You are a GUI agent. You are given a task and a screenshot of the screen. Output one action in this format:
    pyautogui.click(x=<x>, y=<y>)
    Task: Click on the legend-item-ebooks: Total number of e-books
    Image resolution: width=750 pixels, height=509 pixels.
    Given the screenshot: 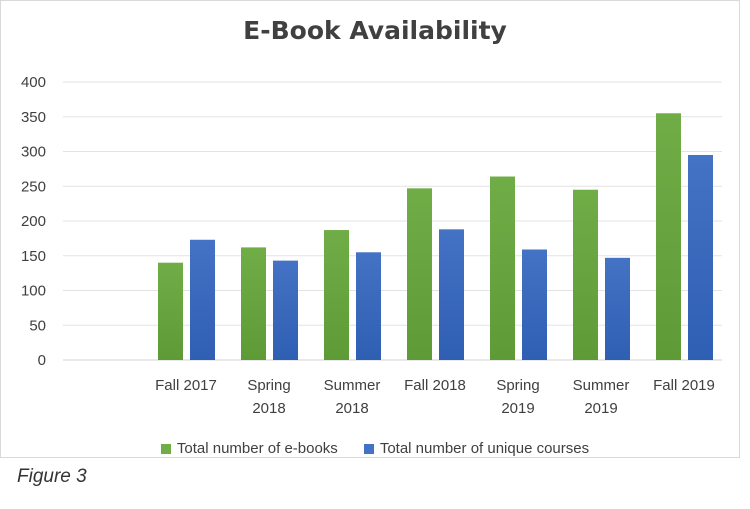 What is the action you would take?
    pyautogui.click(x=249, y=448)
    